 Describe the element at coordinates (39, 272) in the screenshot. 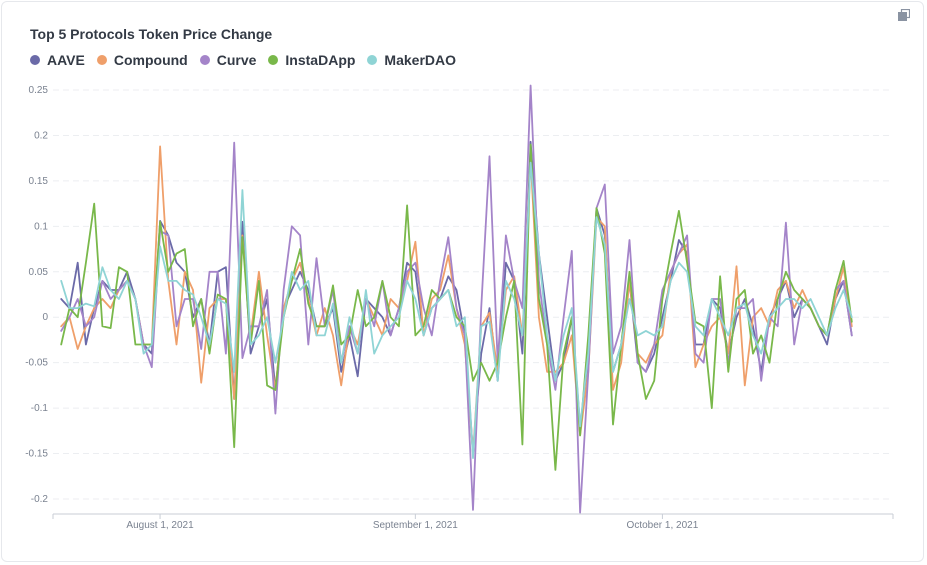

I see `y-tick-label: 0.05` at that location.